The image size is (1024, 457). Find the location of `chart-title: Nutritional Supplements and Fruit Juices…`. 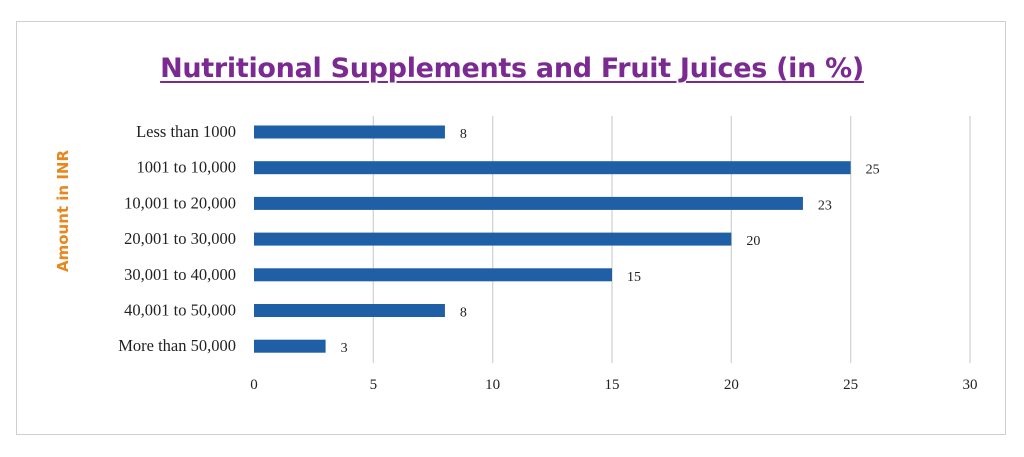

chart-title: Nutritional Supplements and Fruit Juices… is located at coordinates (512, 68).